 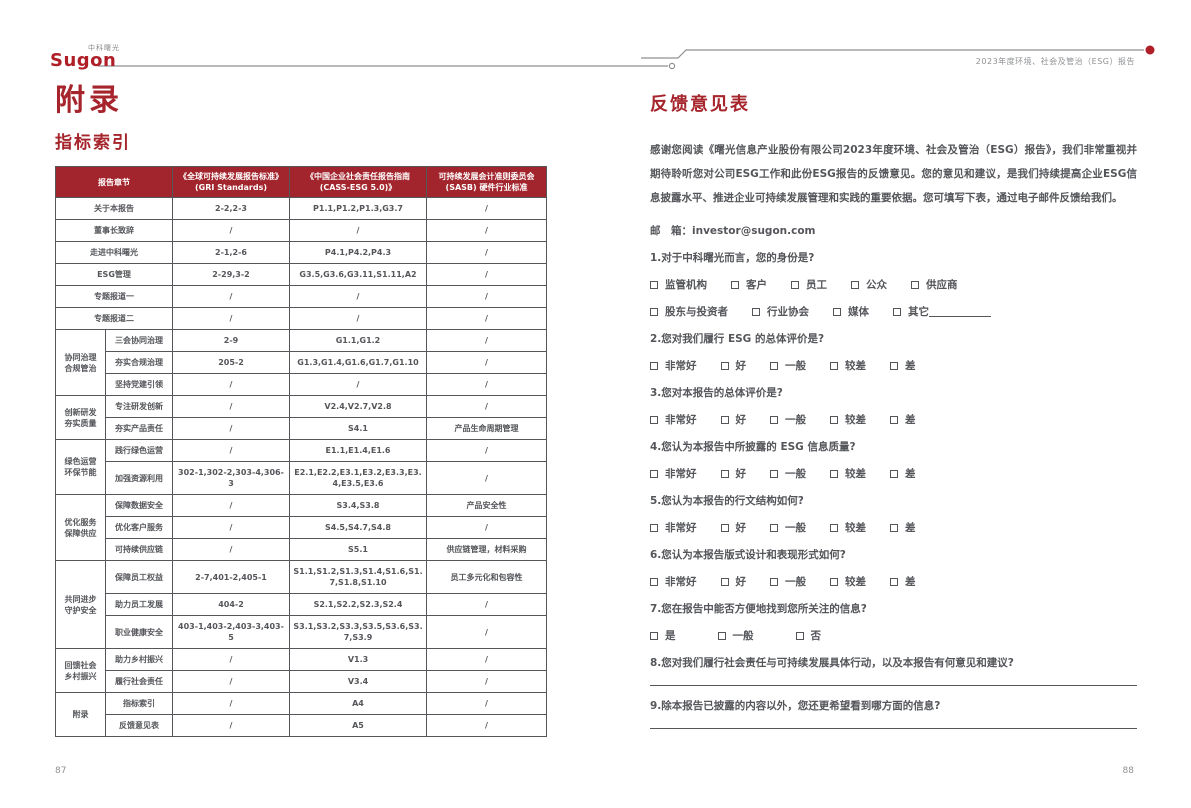 What do you see at coordinates (358, 362) in the screenshot?
I see `cass-cell: G1.3,G1.4,G1.6,G1.7,G1.10` at bounding box center [358, 362].